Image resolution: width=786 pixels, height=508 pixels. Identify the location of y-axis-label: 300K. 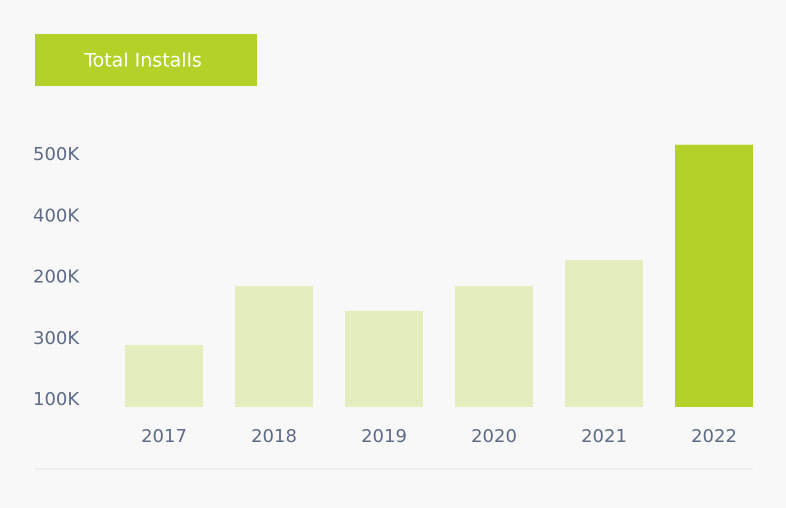
(56, 338).